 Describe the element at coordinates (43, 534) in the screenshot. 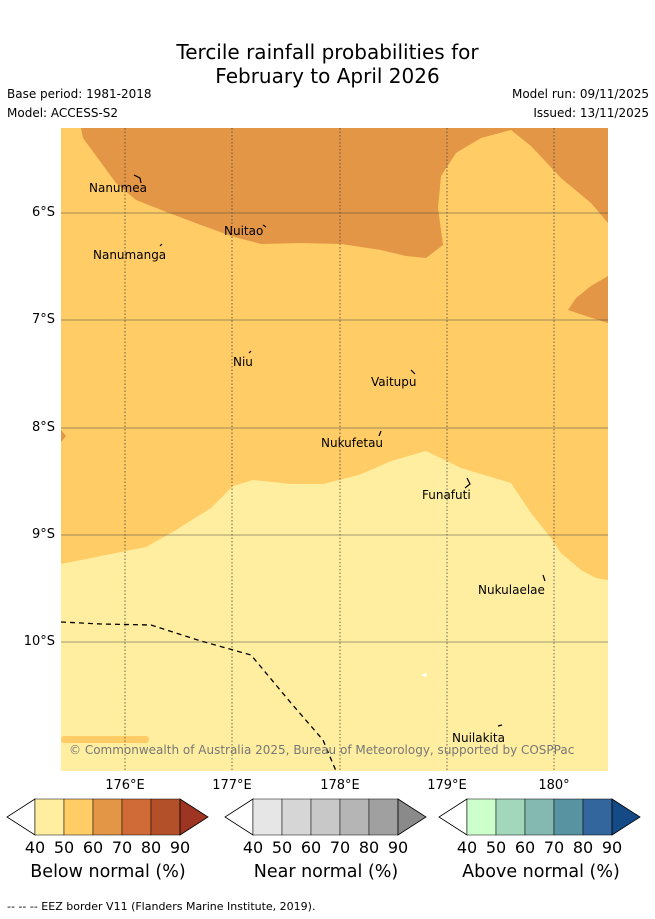

I see `lat-label-9s: 9°S` at that location.